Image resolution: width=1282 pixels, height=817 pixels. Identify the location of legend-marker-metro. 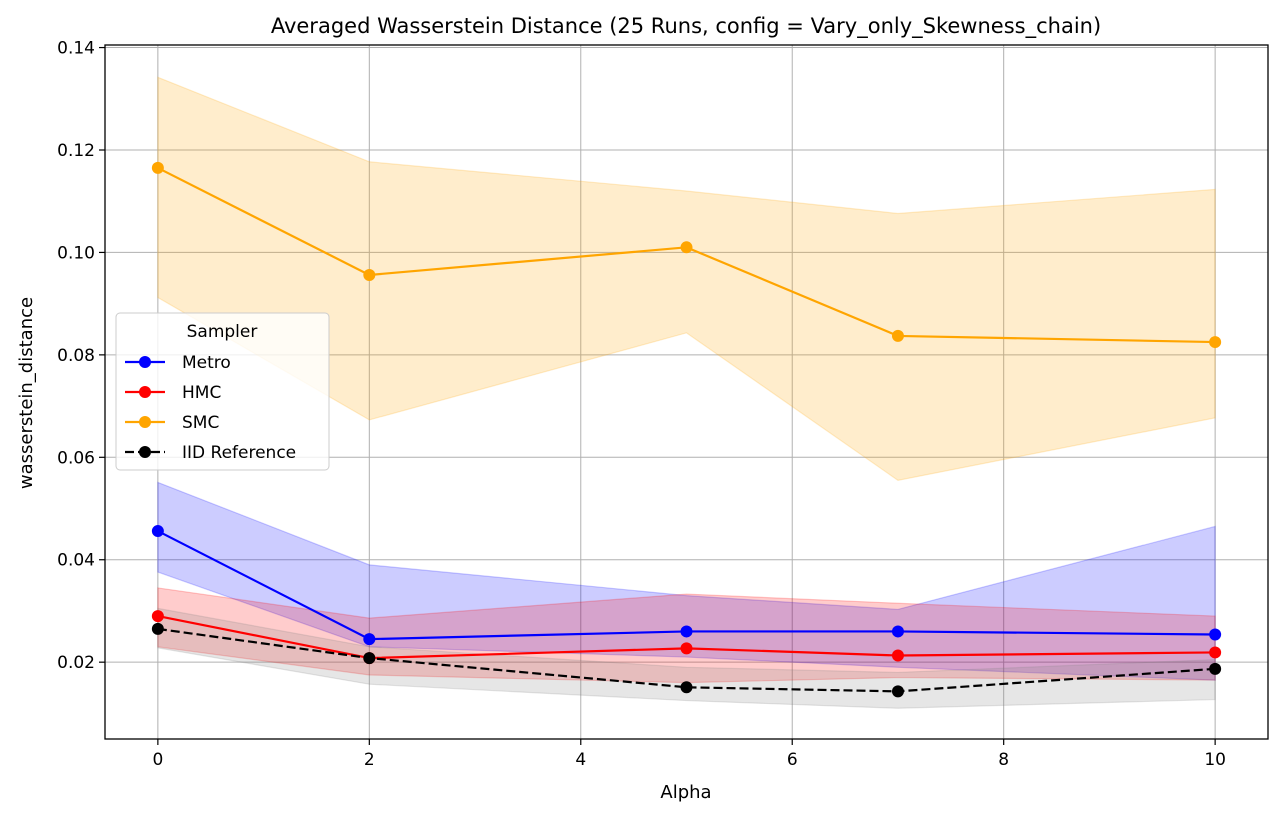
(145, 362).